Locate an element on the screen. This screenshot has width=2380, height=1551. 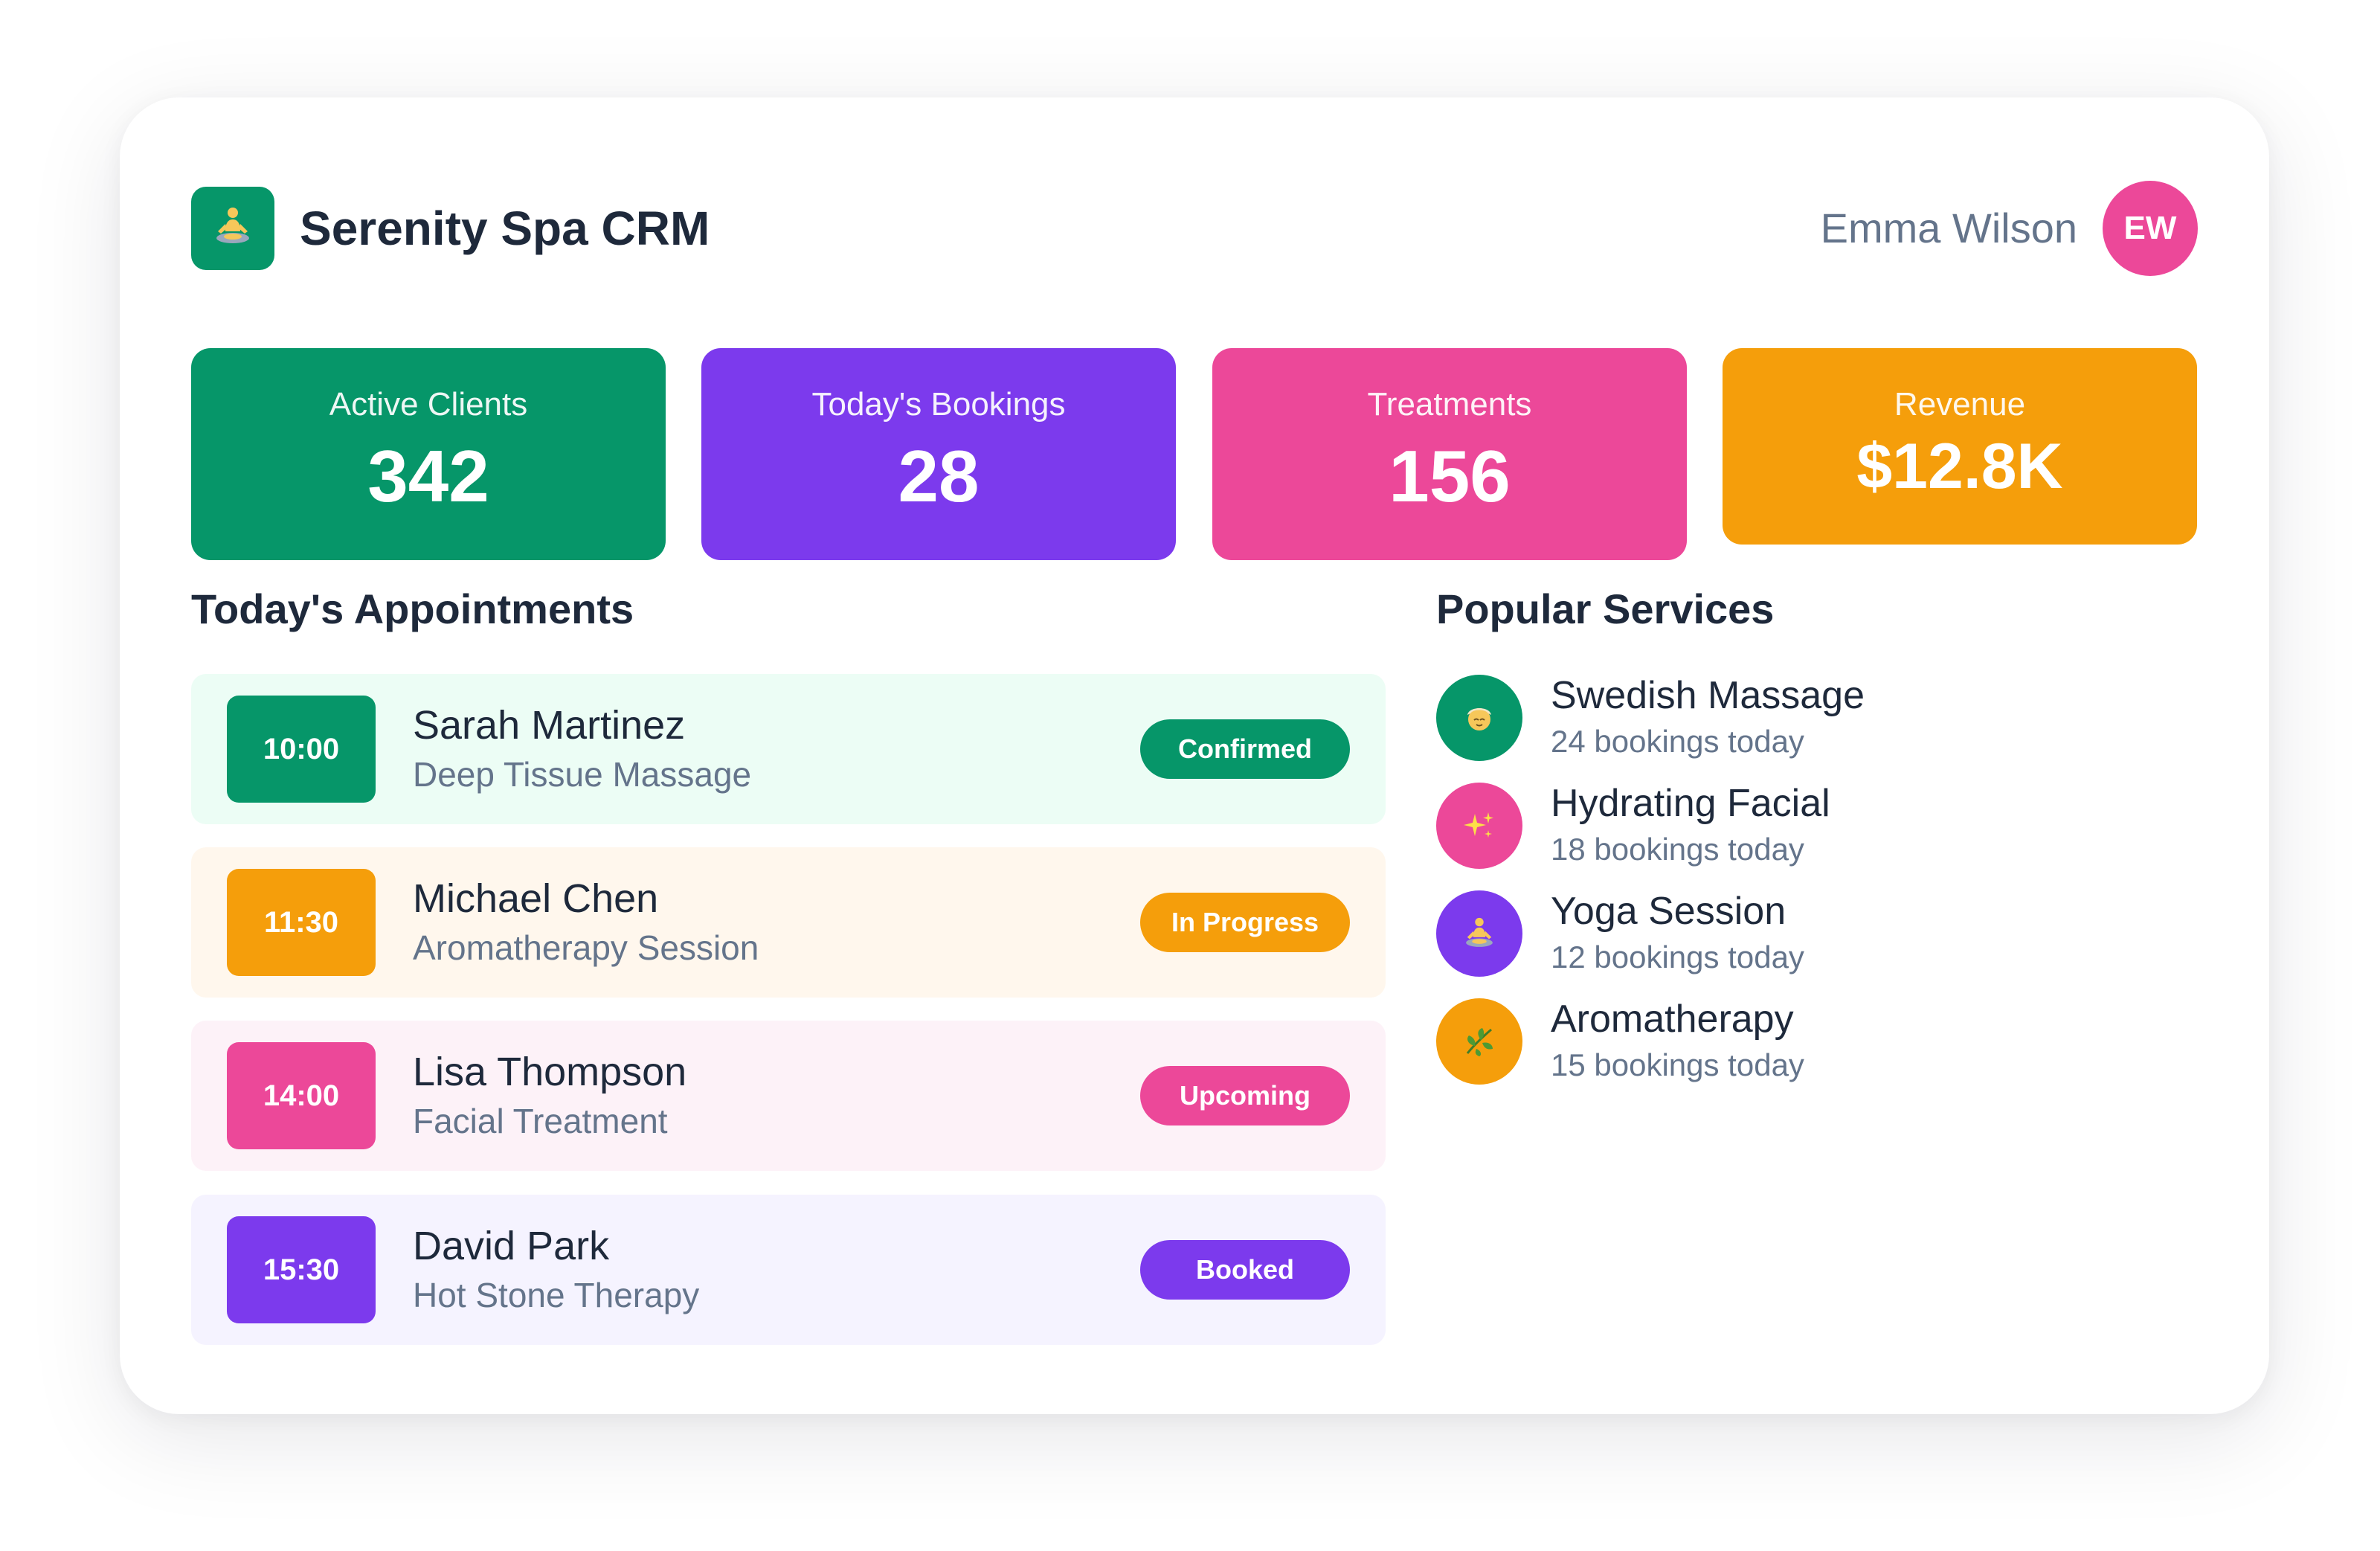
appointment-time: 11:30 is located at coordinates (302, 922).